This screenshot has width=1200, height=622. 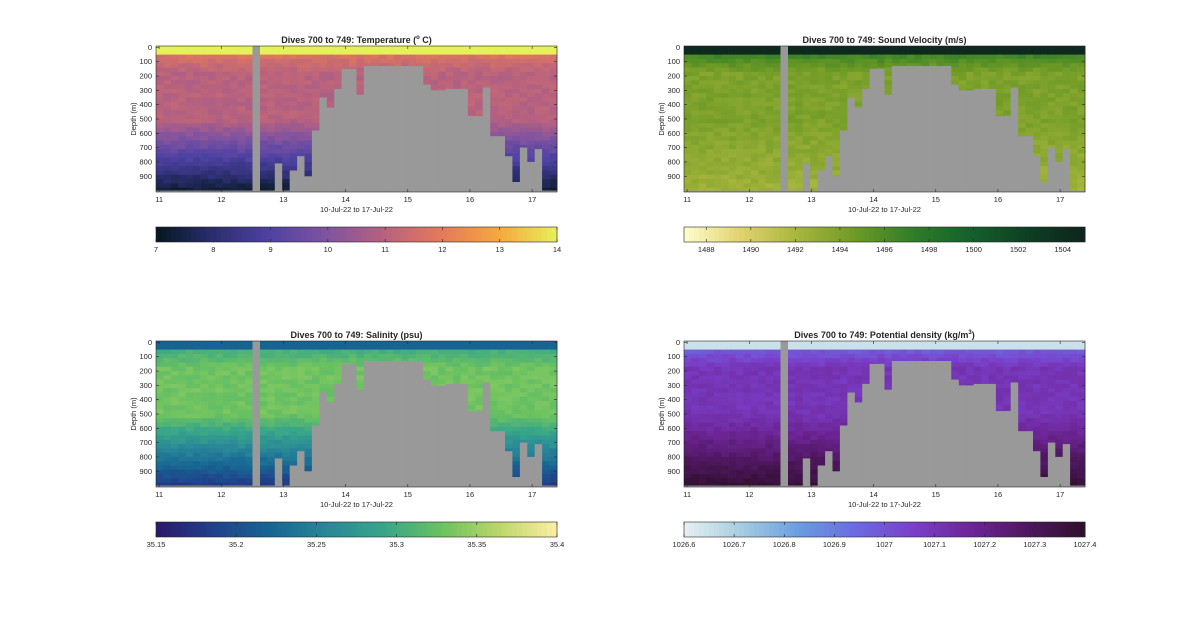 I want to click on y-tick-label: 200, so click(x=673, y=76).